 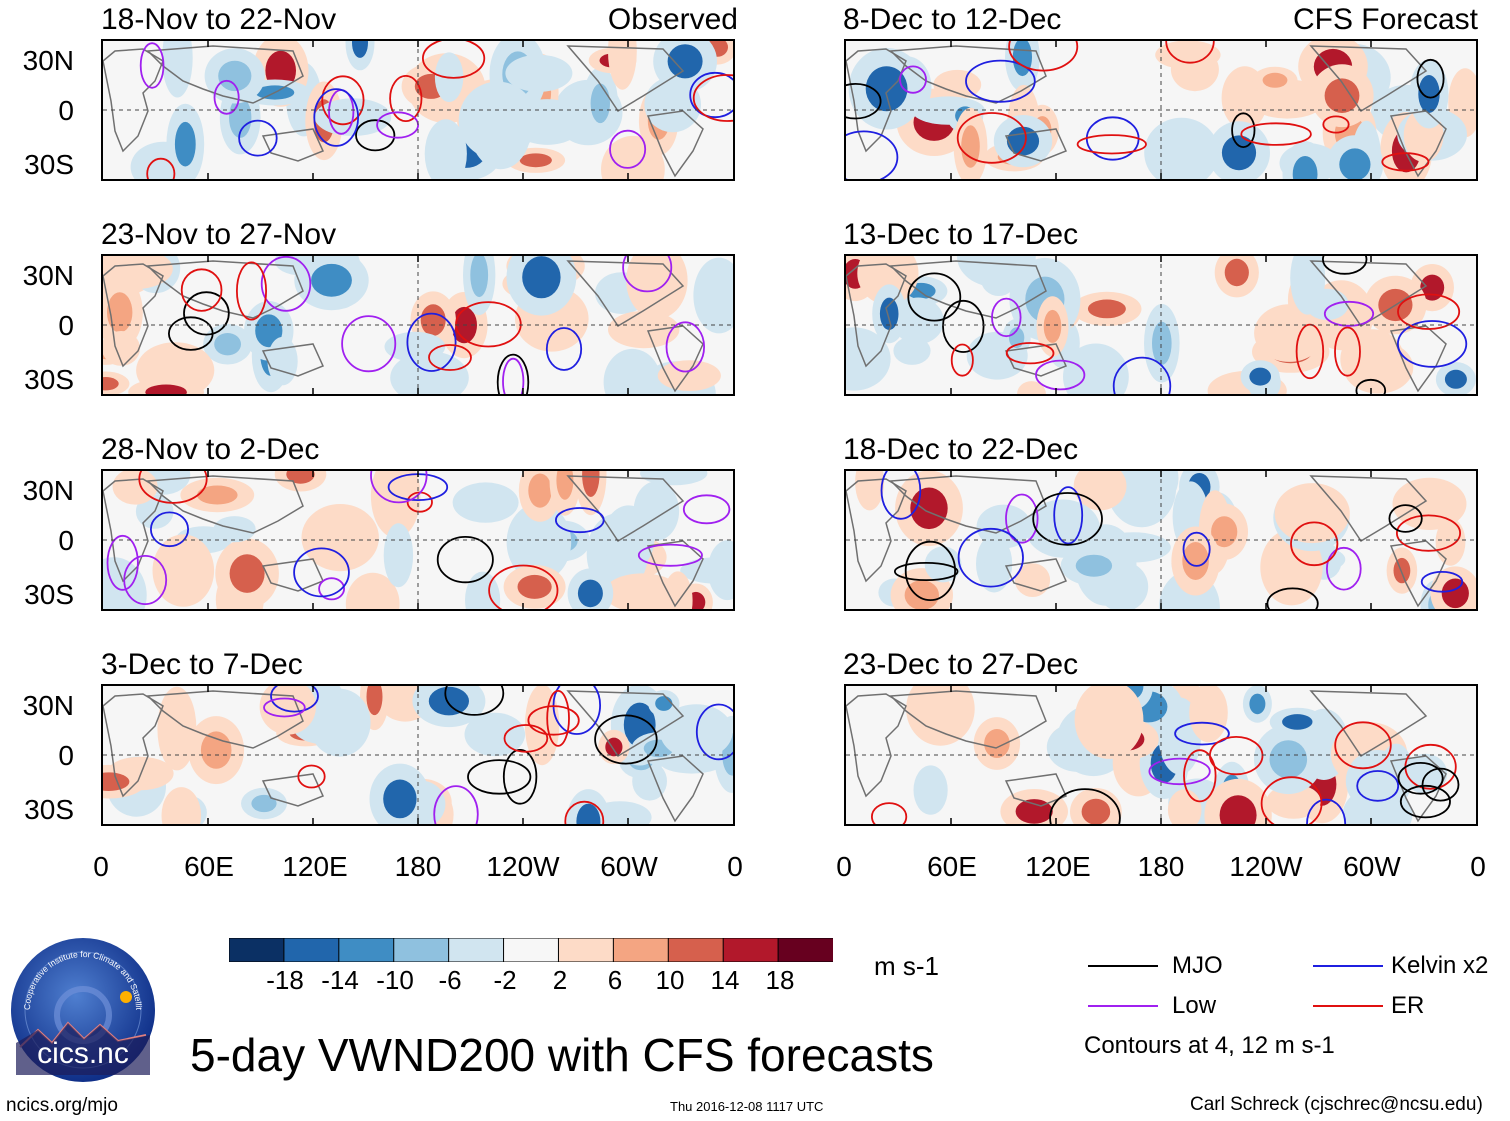 I want to click on lon-label: 180, so click(x=1161, y=866).